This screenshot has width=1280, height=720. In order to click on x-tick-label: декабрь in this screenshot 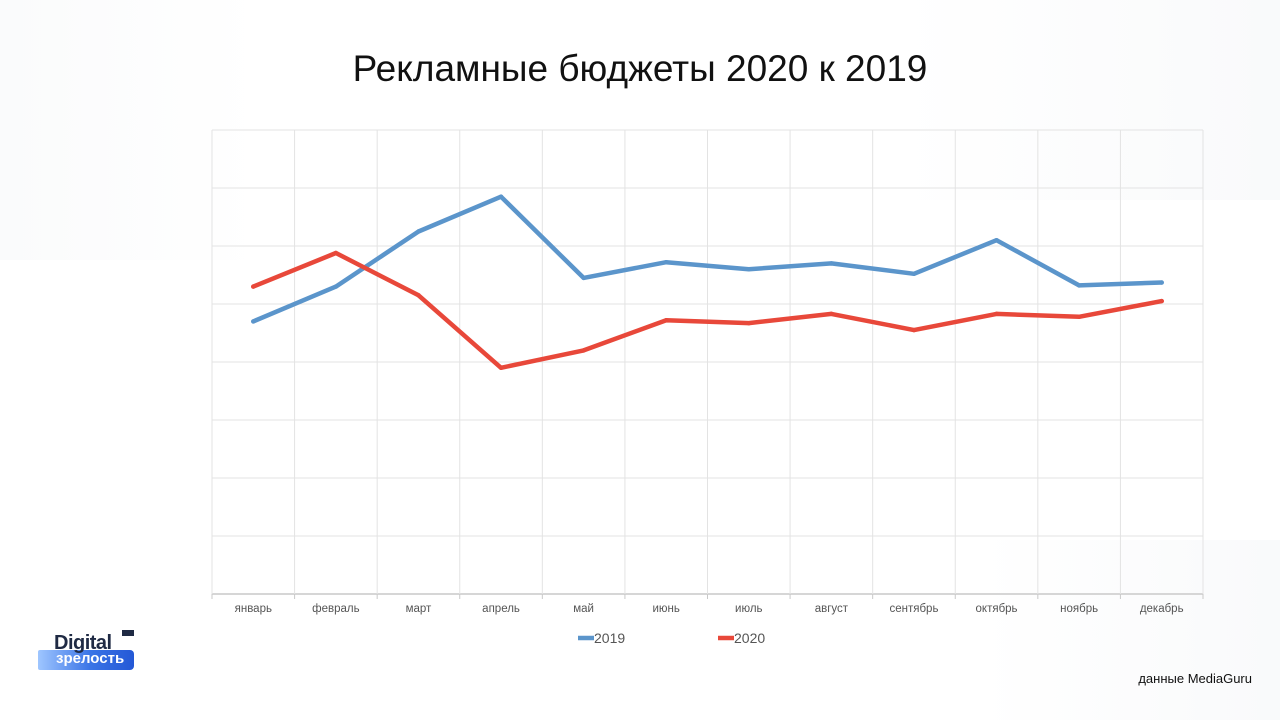, I will do `click(1162, 609)`.